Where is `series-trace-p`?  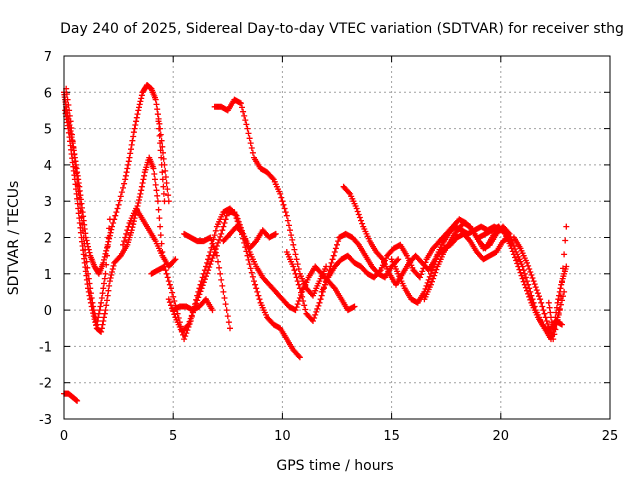 series-trace-p is located at coordinates (557, 299).